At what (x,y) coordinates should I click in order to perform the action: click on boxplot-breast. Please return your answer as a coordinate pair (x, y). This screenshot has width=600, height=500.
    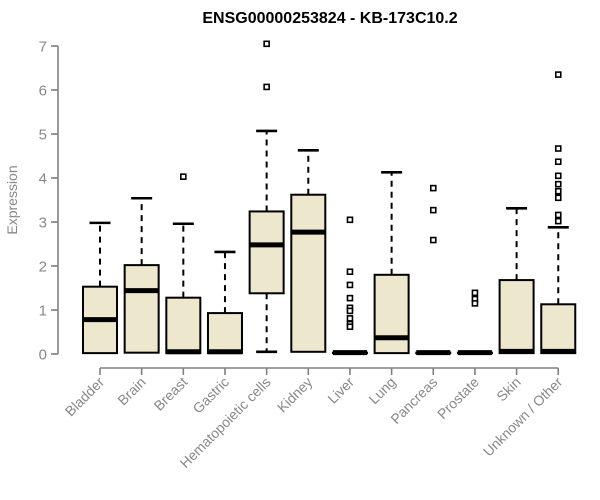
    Looking at the image, I should click on (183, 264).